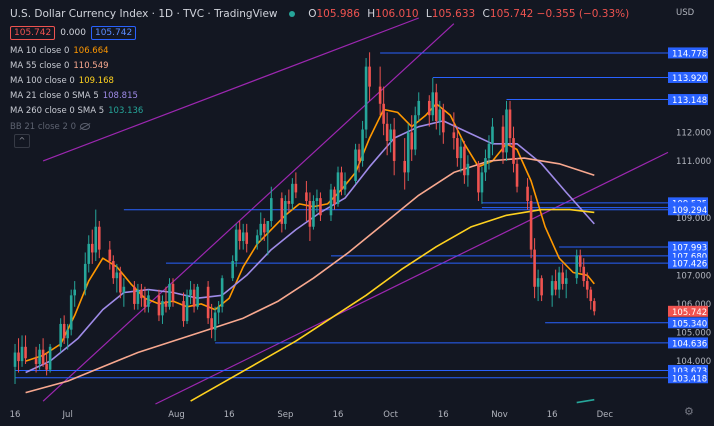 This screenshot has height=426, width=714. I want to click on x-tick-label: Oct, so click(390, 415).